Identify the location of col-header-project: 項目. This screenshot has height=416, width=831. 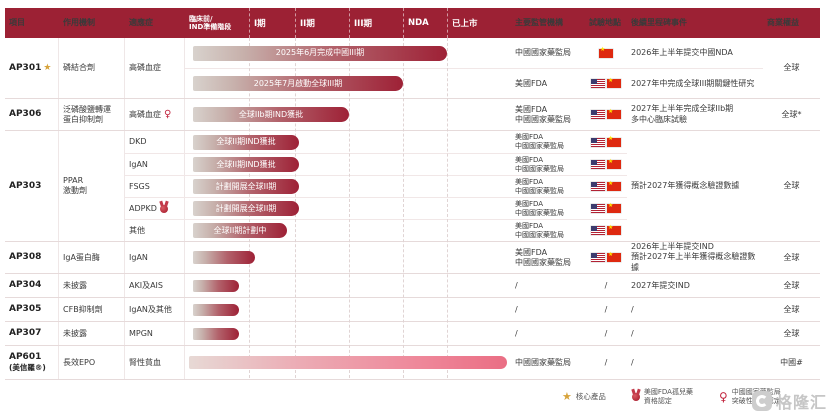
(17, 23).